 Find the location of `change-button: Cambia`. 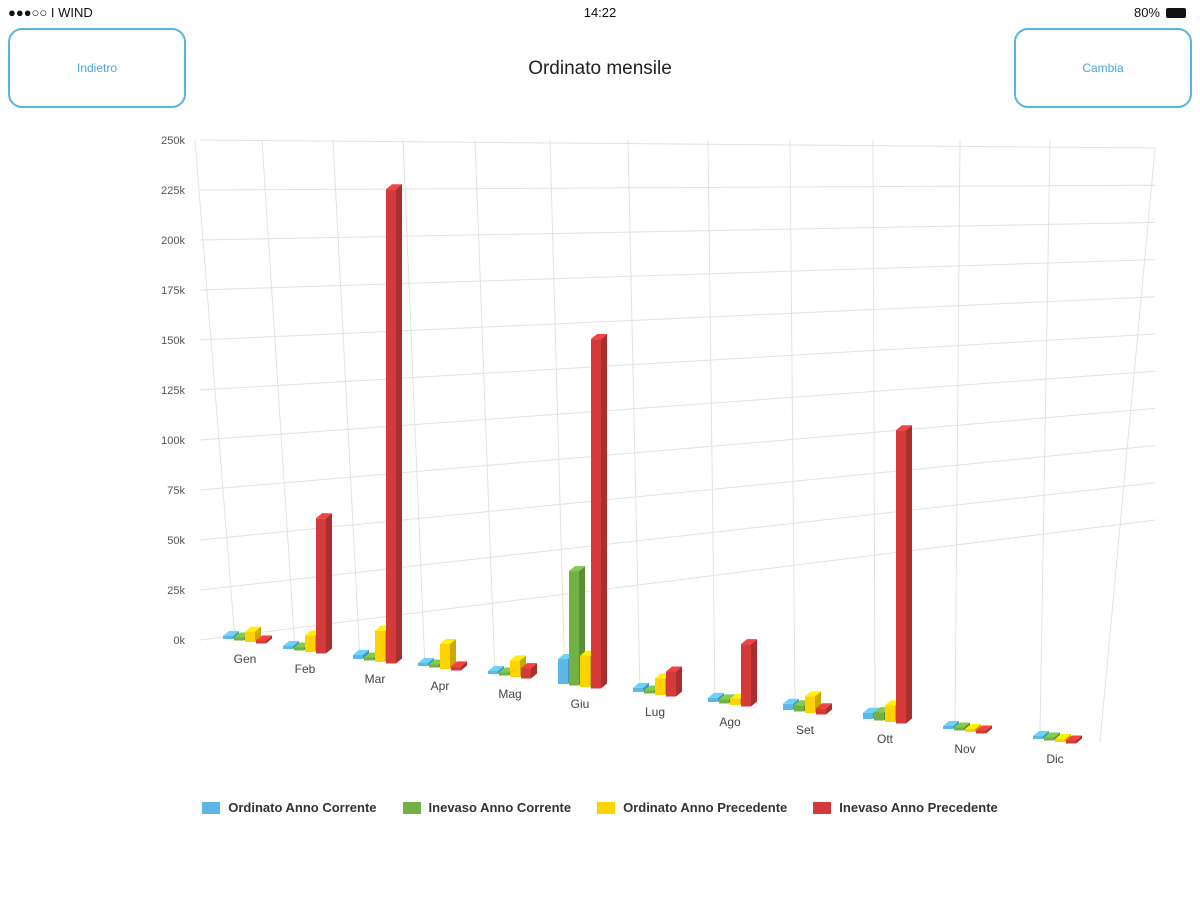

change-button: Cambia is located at coordinates (1103, 68).